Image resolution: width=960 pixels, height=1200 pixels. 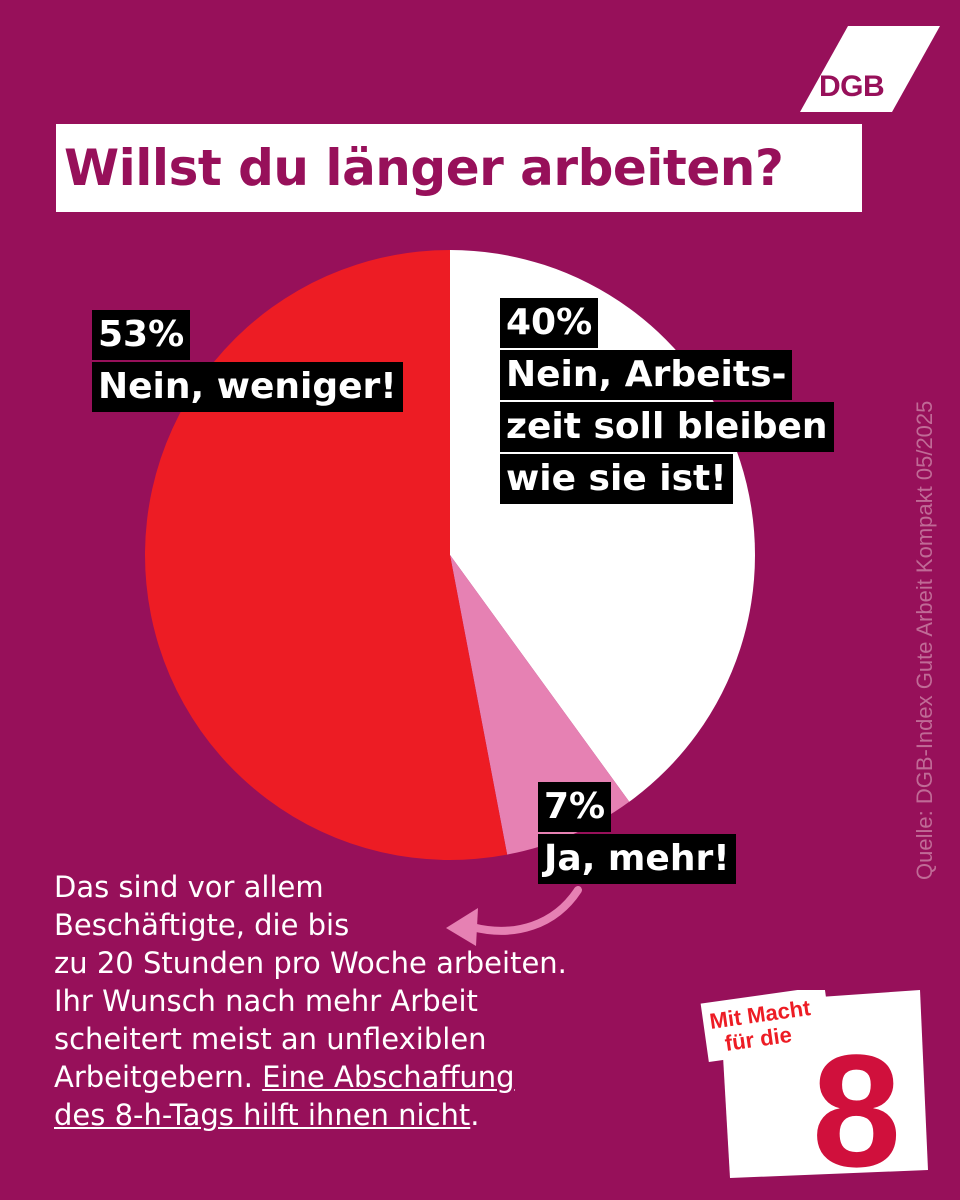 I want to click on label-line: Ja, mehr!, so click(x=637, y=859).